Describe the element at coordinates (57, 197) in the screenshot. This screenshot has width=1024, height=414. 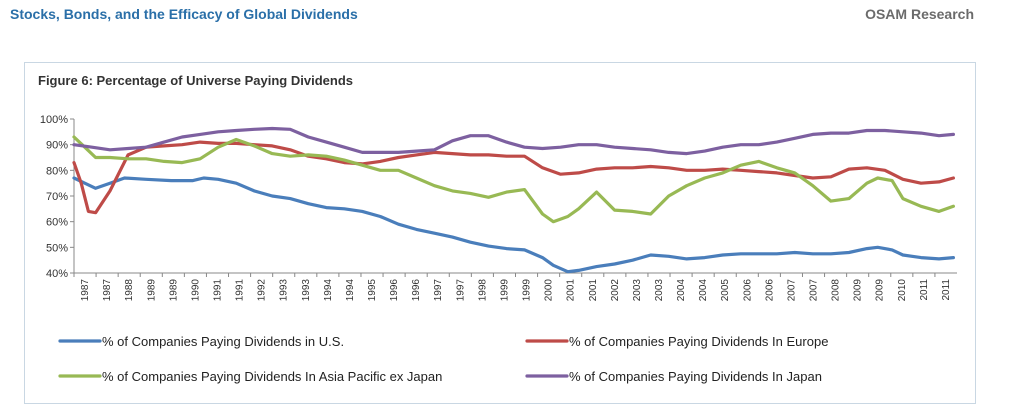
I see `y-tick-label: 70%` at that location.